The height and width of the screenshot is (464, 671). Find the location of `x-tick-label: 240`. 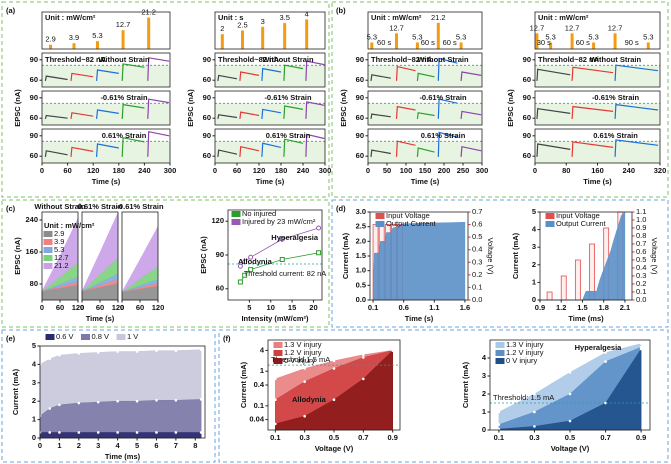

x-tick-label: 240 is located at coordinates (628, 170).